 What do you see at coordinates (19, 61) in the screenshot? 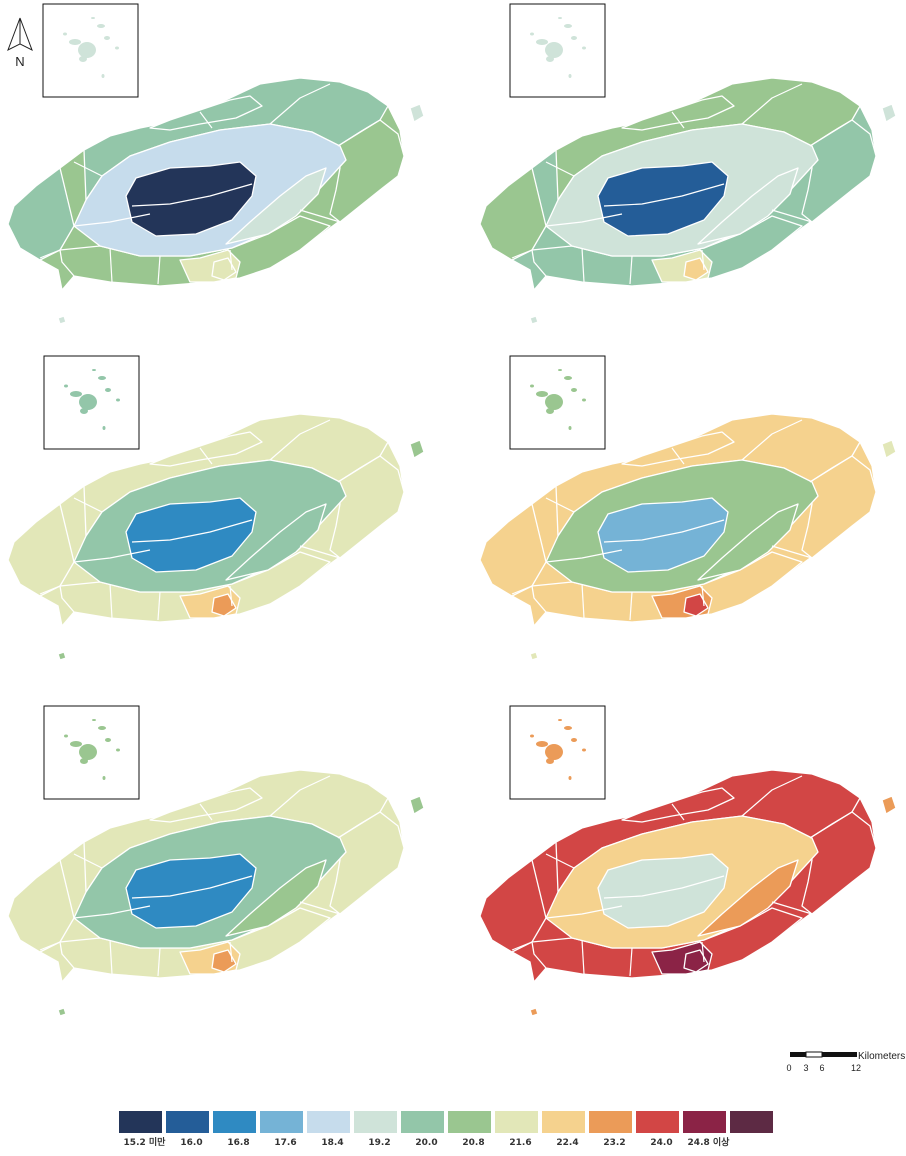
I see `north-label: N` at bounding box center [19, 61].